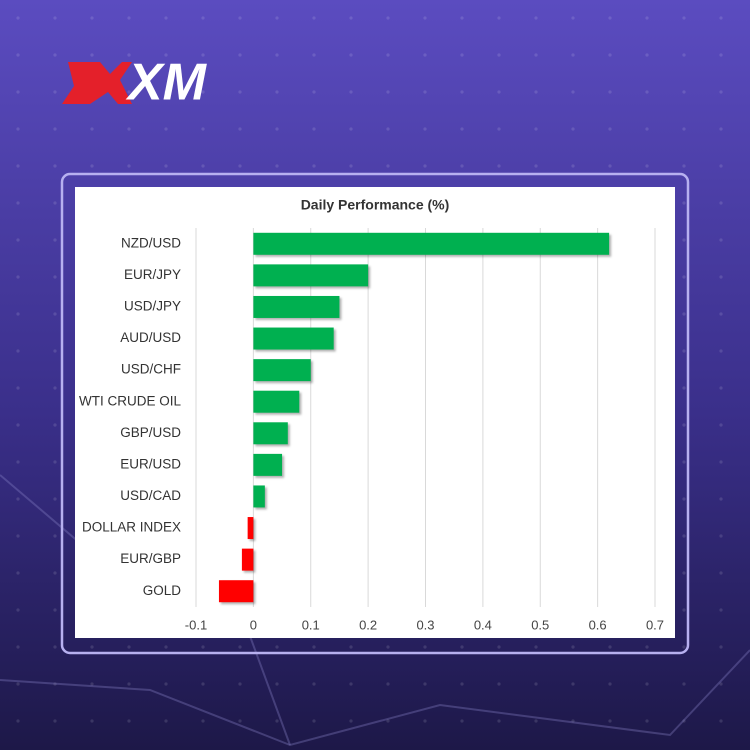 The image size is (750, 750). Describe the element at coordinates (253, 624) in the screenshot. I see `x-tick-label: 0` at that location.